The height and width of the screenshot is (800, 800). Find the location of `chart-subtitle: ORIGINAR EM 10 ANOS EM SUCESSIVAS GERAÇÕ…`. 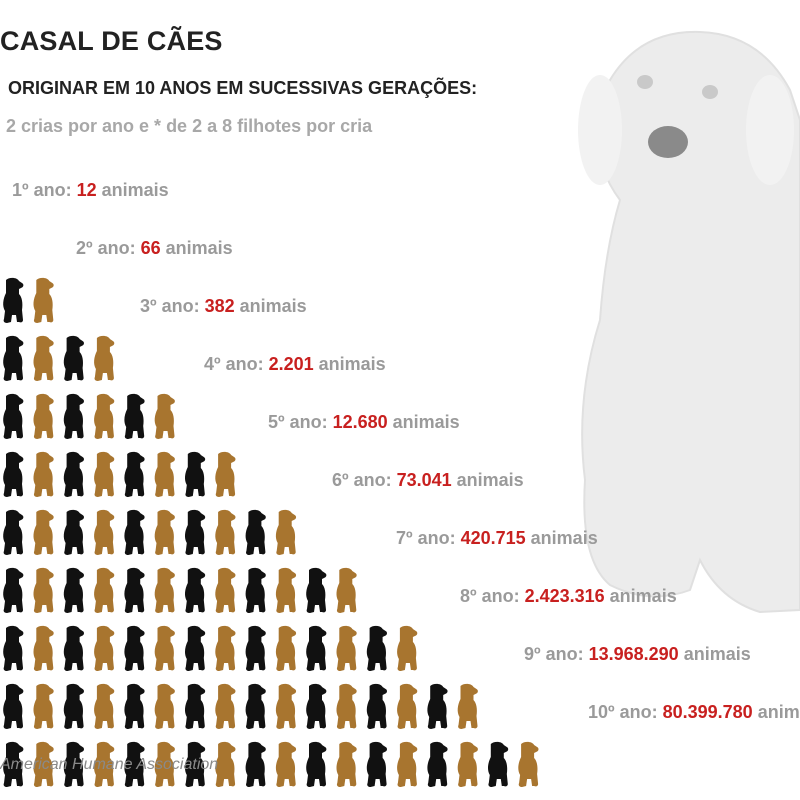

chart-subtitle: ORIGINAR EM 10 ANOS EM SUCESSIVAS GERAÇÕ… is located at coordinates (243, 88).